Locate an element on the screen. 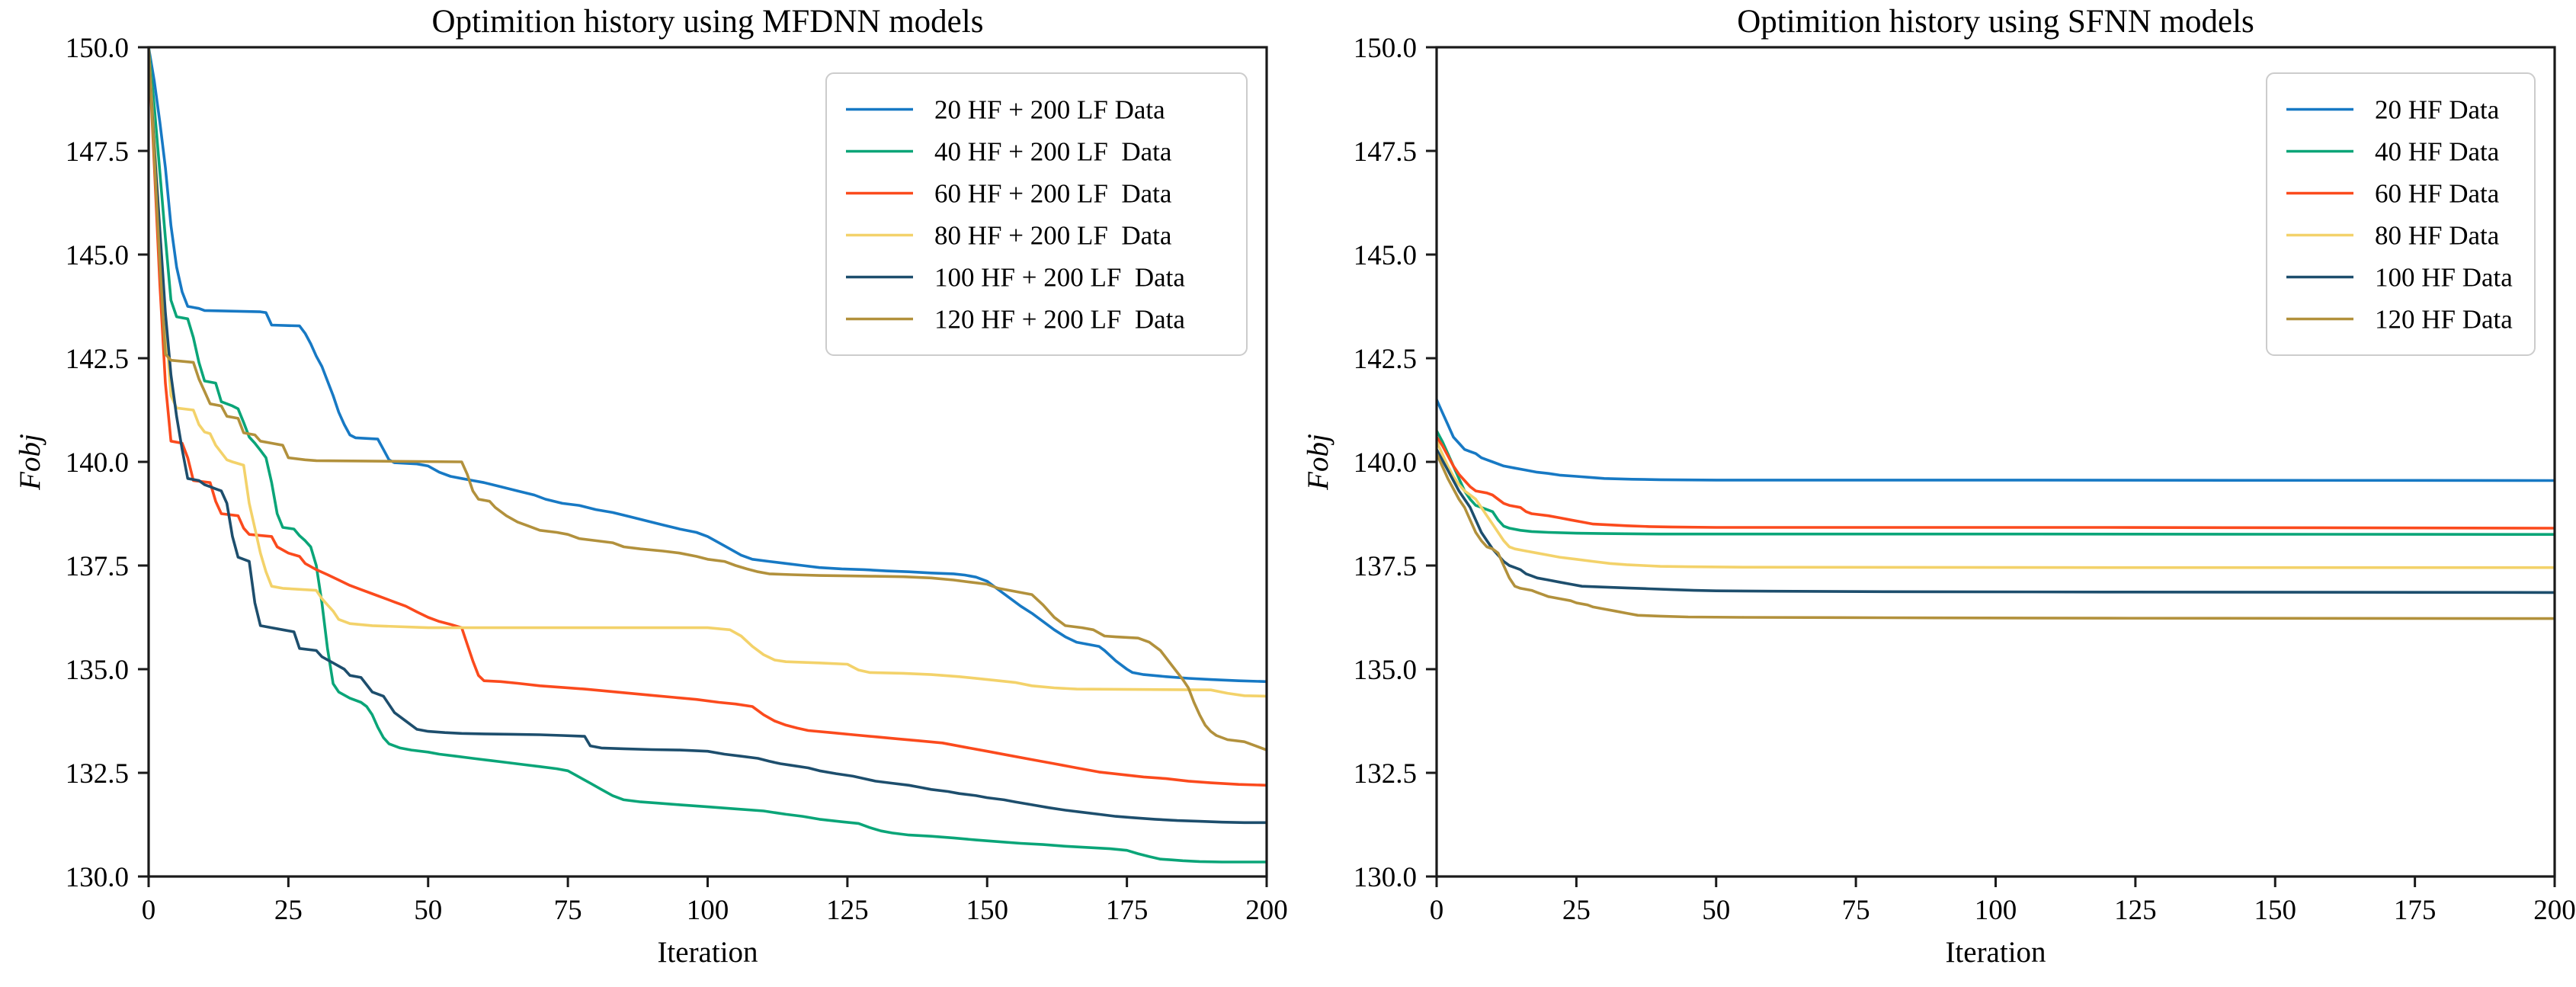 The height and width of the screenshot is (987, 2576). legend-label: 60 HF Data is located at coordinates (2437, 194).